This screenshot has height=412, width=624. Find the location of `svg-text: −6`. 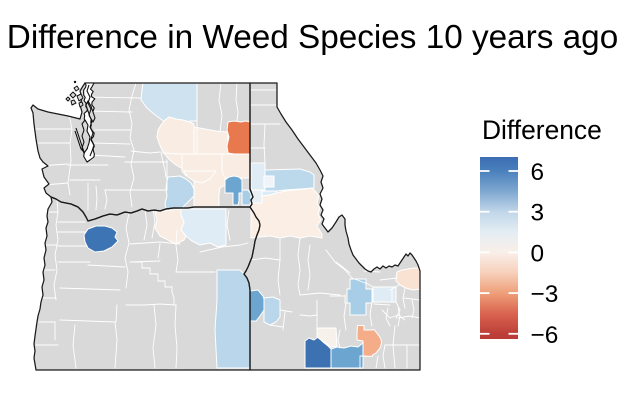

svg-text: −6 is located at coordinates (545, 335).